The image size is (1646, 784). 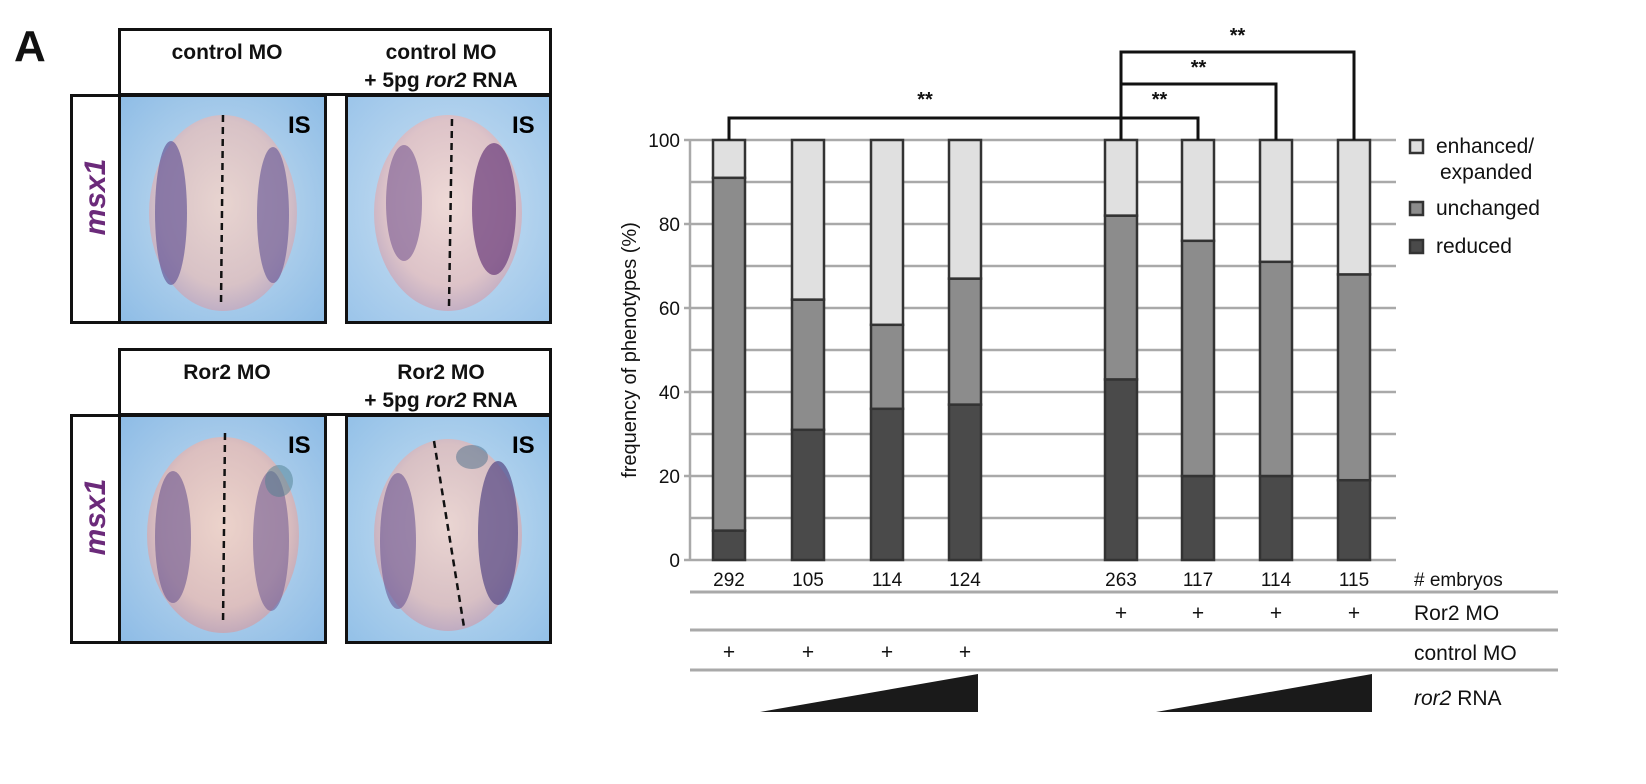 I want to click on row1-header-box: control MO control MO + 5pg ror2 RNA, so click(x=335, y=62).